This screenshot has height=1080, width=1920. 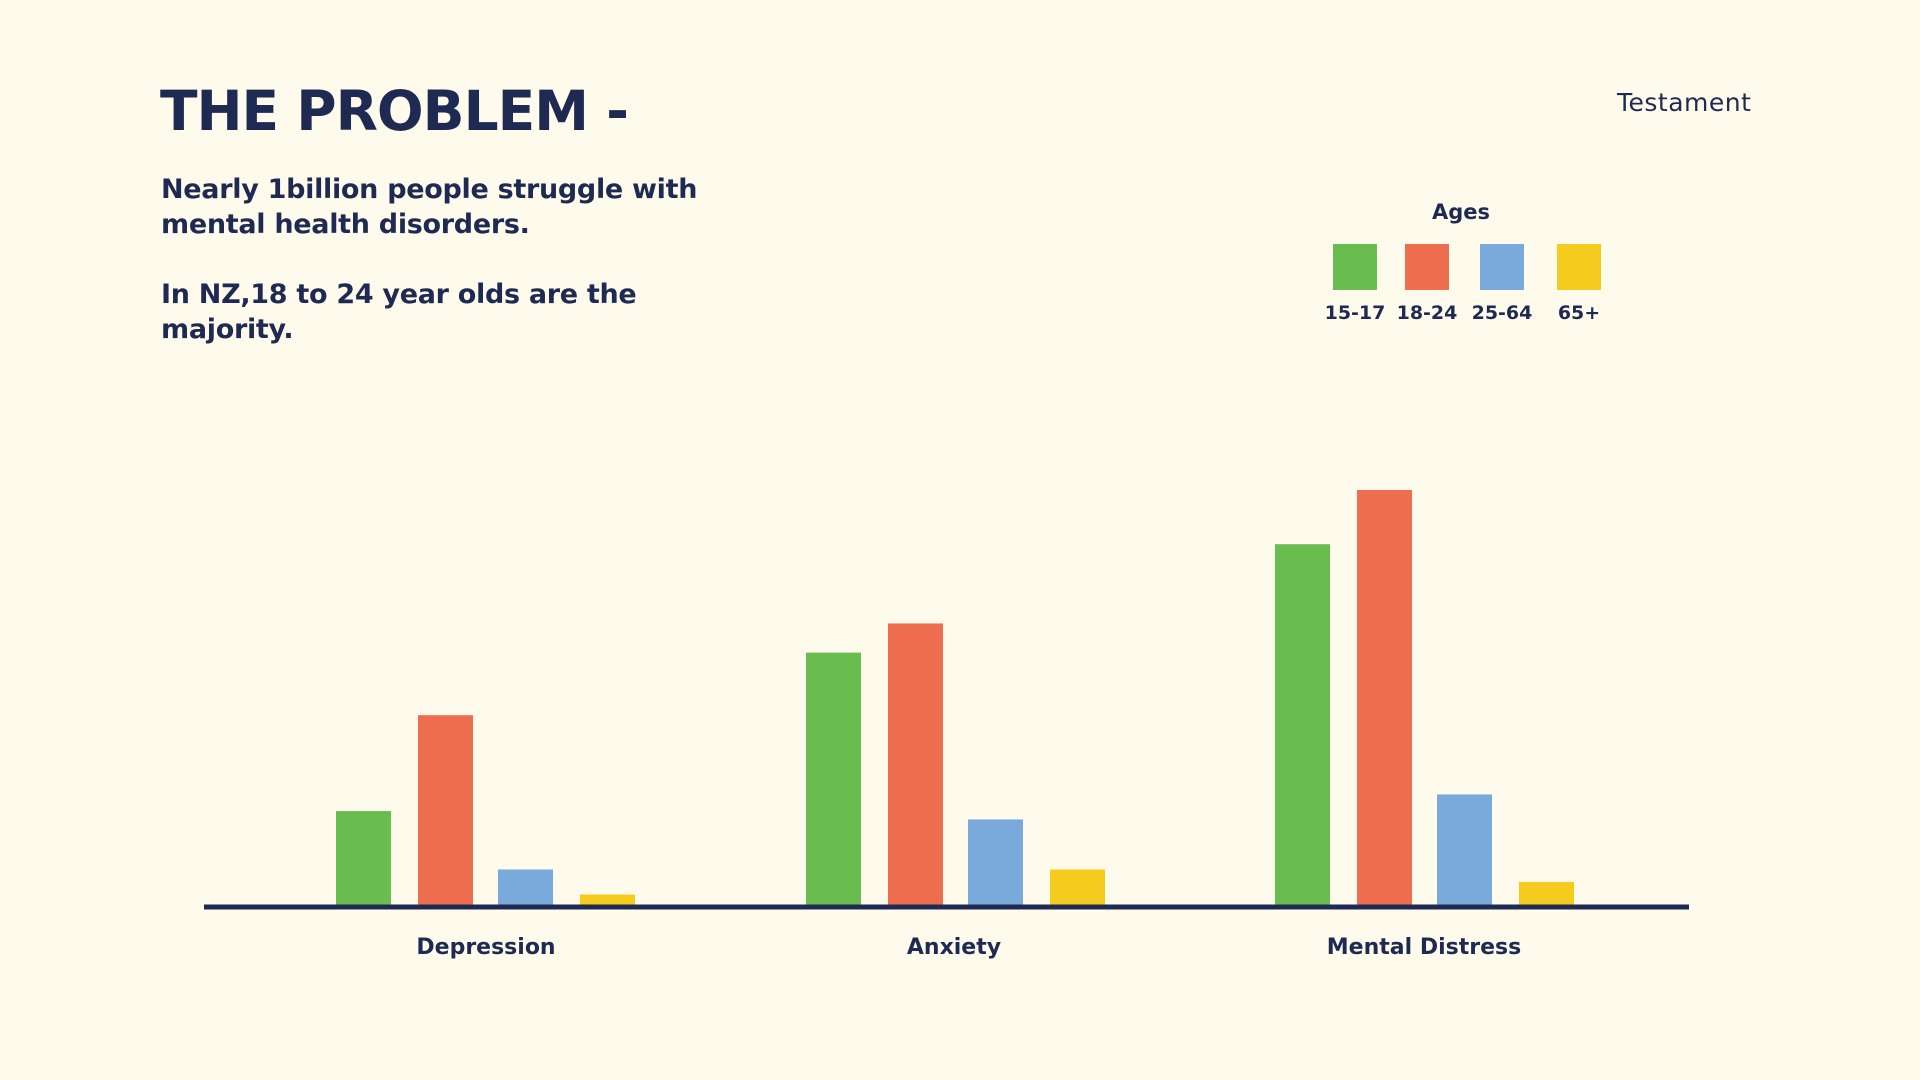 I want to click on bar-depression-65-plus, so click(x=607, y=900).